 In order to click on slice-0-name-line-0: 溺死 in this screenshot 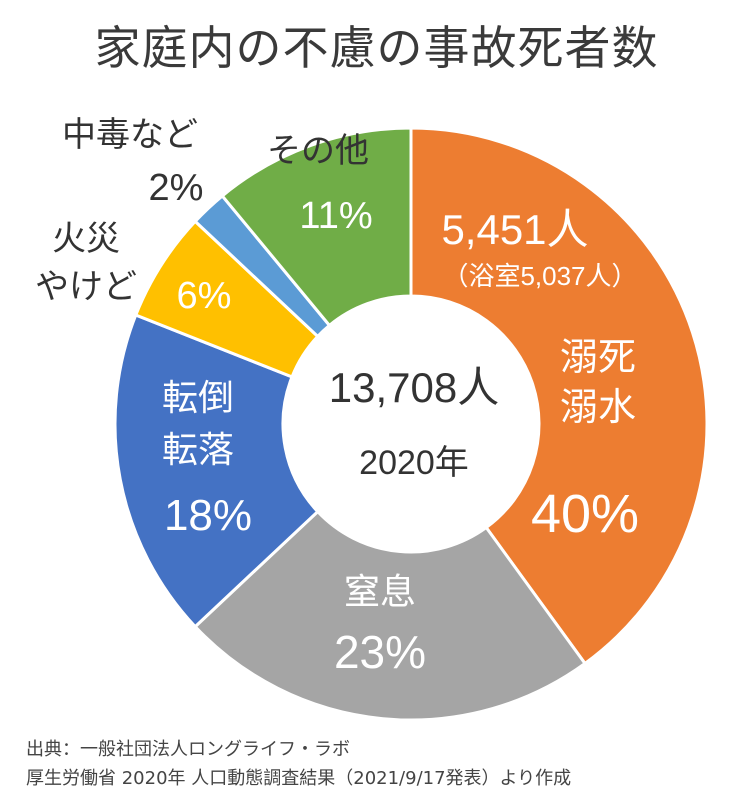, I will do `click(598, 358)`.